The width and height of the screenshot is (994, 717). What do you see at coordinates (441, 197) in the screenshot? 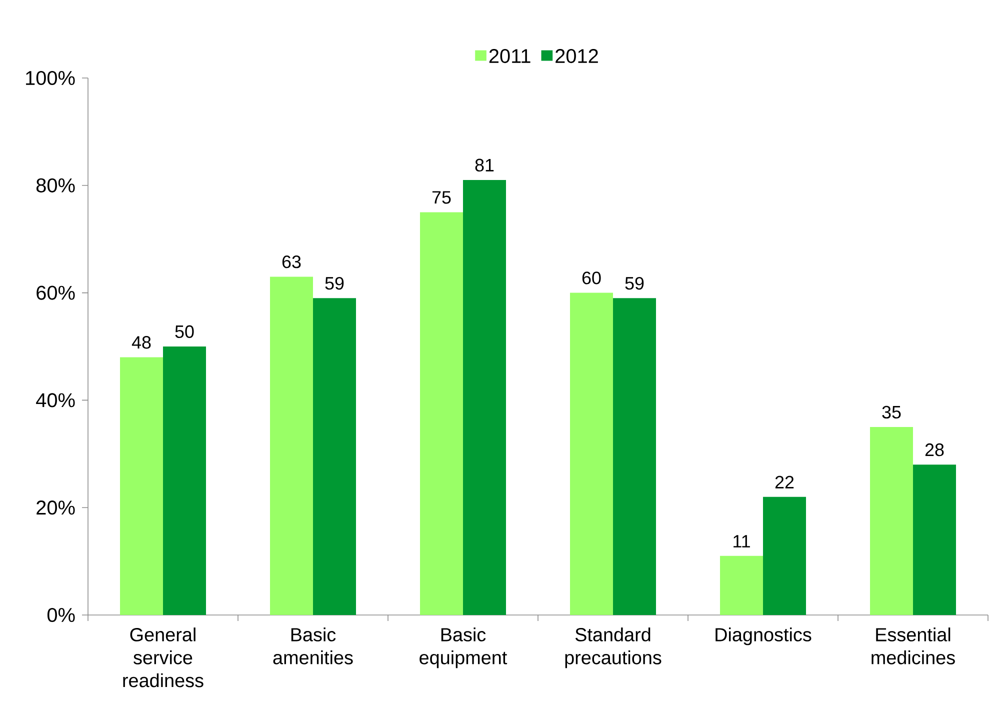
I see `data-label: 75` at bounding box center [441, 197].